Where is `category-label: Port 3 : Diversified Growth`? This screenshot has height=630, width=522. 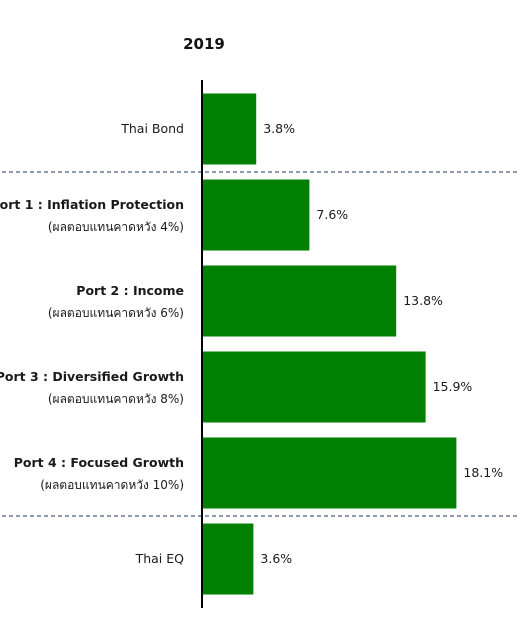
category-label: Port 3 : Diversified Growth is located at coordinates (92, 376).